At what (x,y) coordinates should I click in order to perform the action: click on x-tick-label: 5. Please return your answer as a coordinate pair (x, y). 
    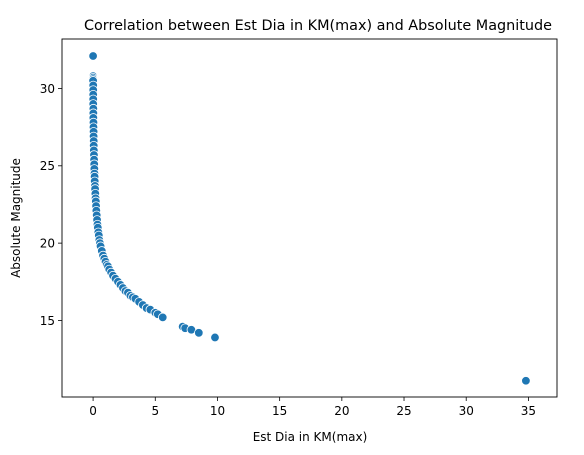
    Looking at the image, I should click on (155, 411).